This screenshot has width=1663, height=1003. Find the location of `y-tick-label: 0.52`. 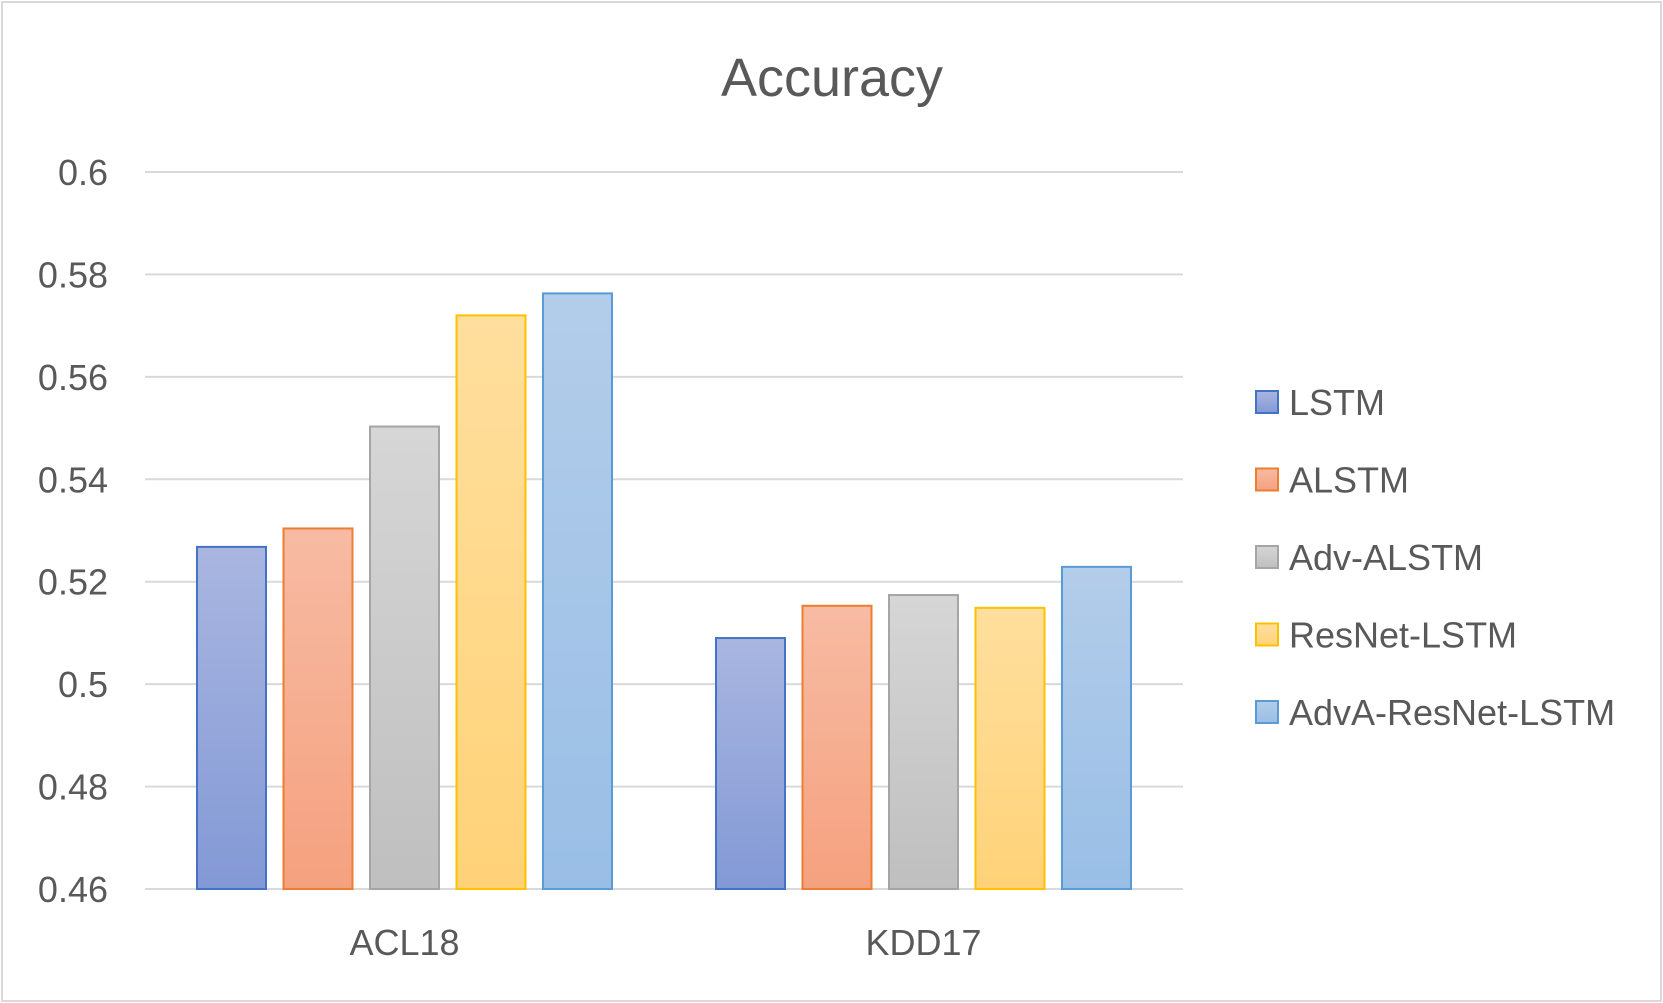

y-tick-label: 0.52 is located at coordinates (73, 582).